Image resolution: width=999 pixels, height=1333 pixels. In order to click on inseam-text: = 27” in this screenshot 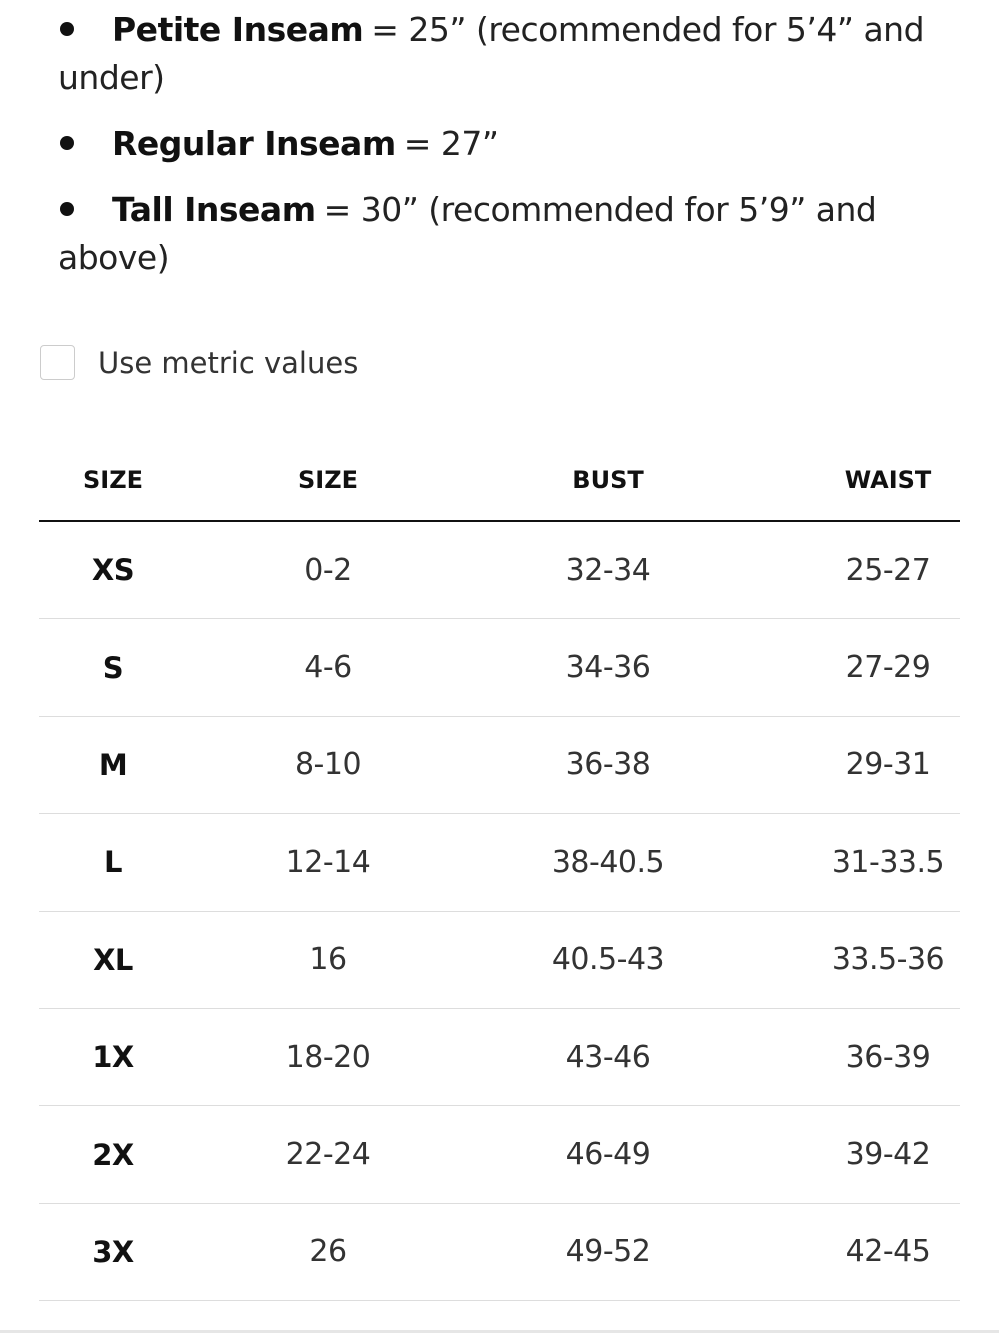, I will do `click(451, 143)`.